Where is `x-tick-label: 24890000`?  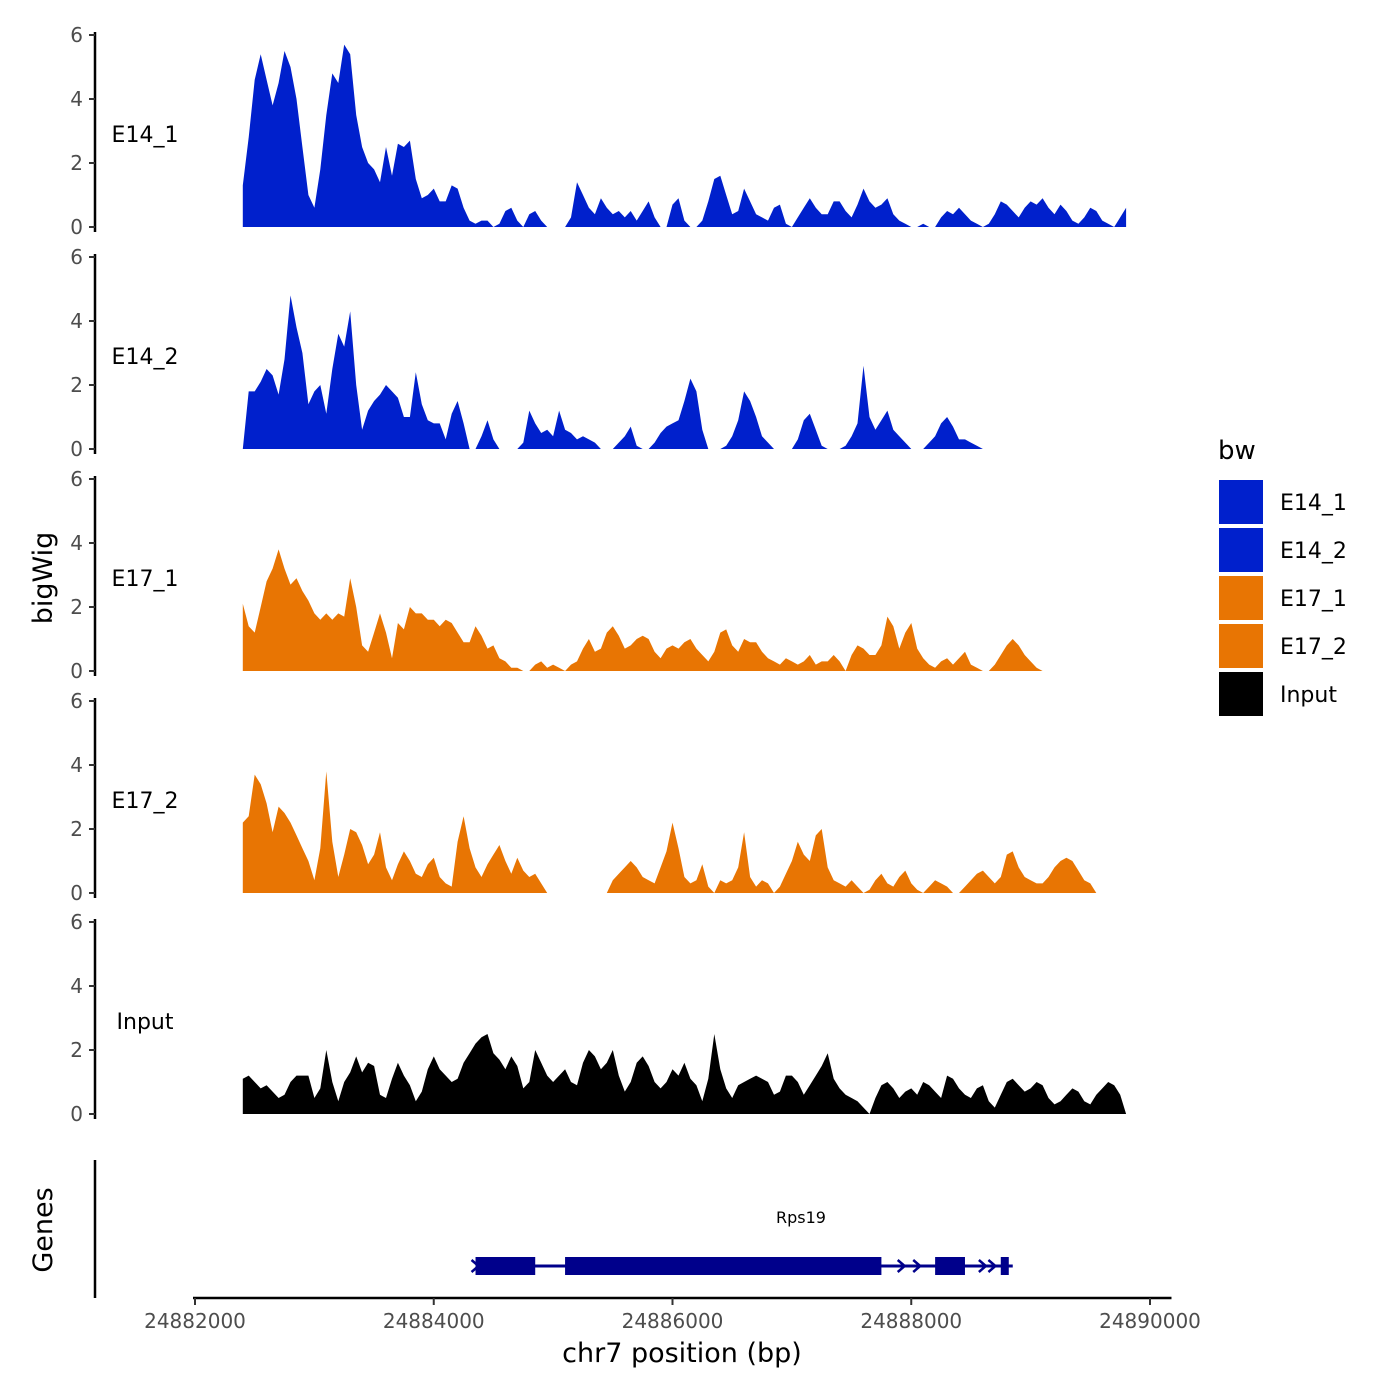 x-tick-label: 24890000 is located at coordinates (1150, 1321).